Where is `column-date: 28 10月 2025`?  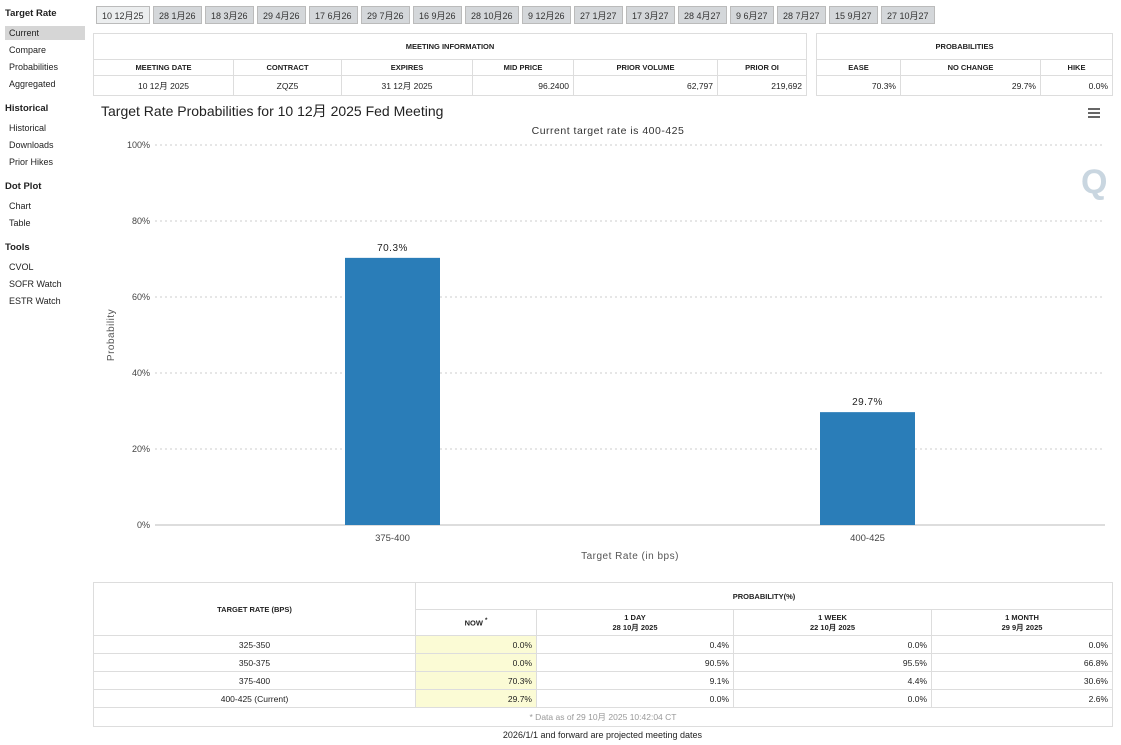
column-date: 28 10月 2025 is located at coordinates (635, 627).